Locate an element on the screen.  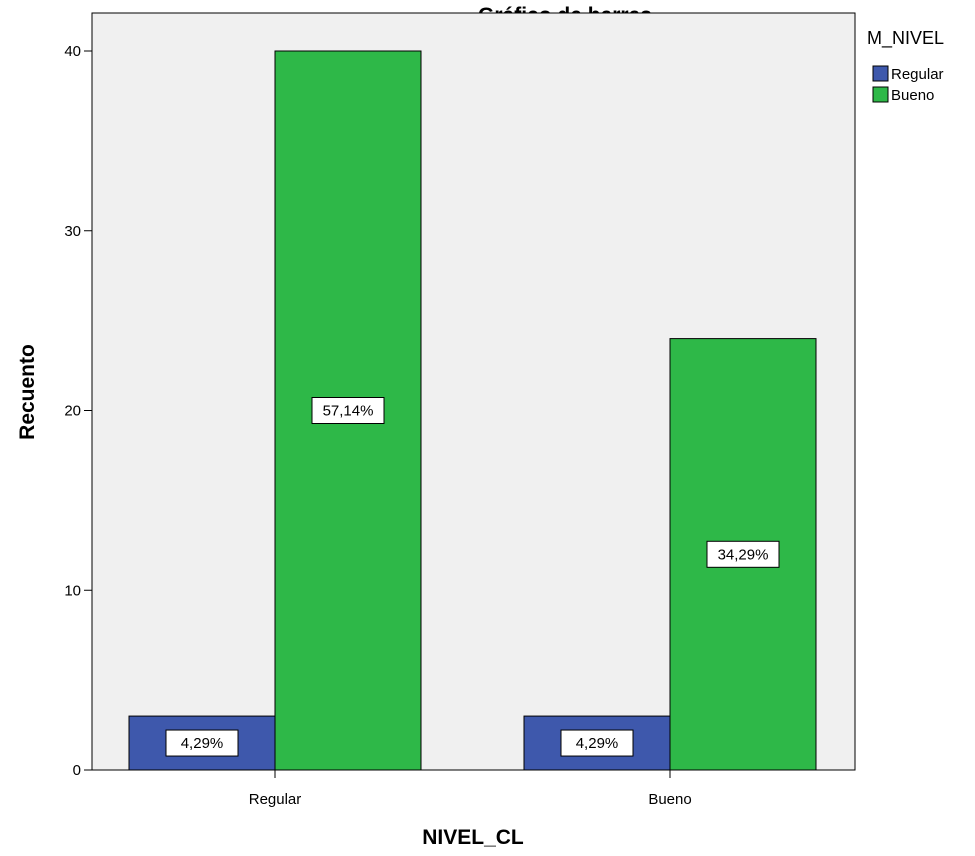
data-label: 34,29% is located at coordinates (743, 554).